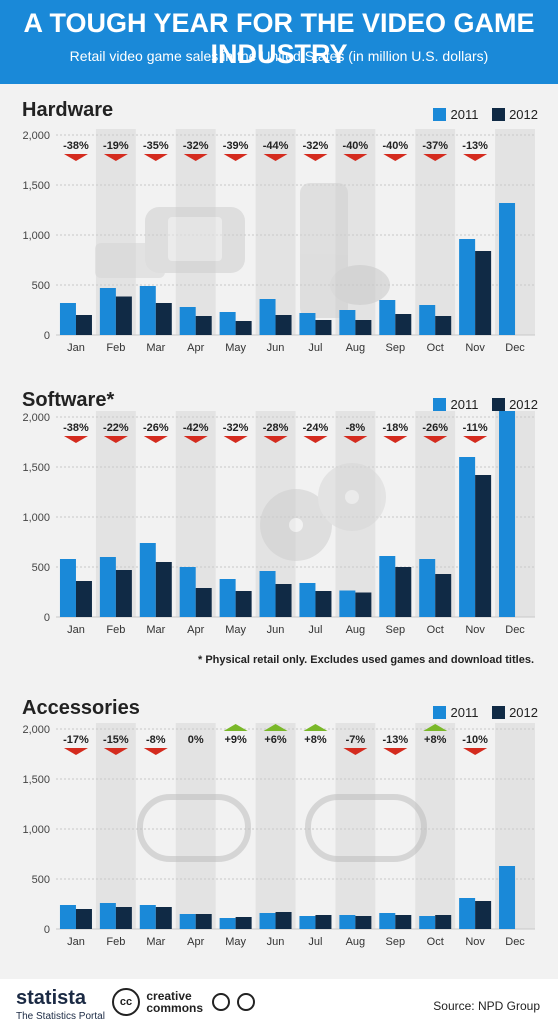 This screenshot has width=558, height=1029. Describe the element at coordinates (323, 512) in the screenshot. I see `disc-silhouettes` at that location.